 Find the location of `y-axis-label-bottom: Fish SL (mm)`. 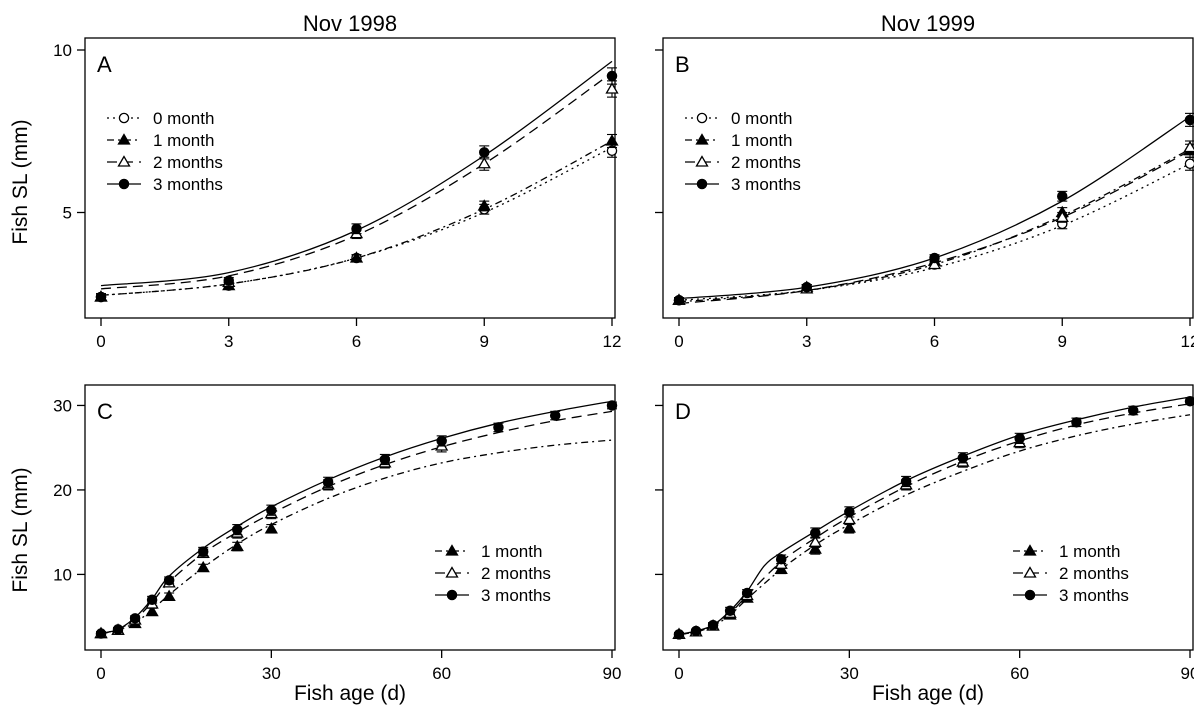

y-axis-label-bottom: Fish SL (mm) is located at coordinates (20, 529).